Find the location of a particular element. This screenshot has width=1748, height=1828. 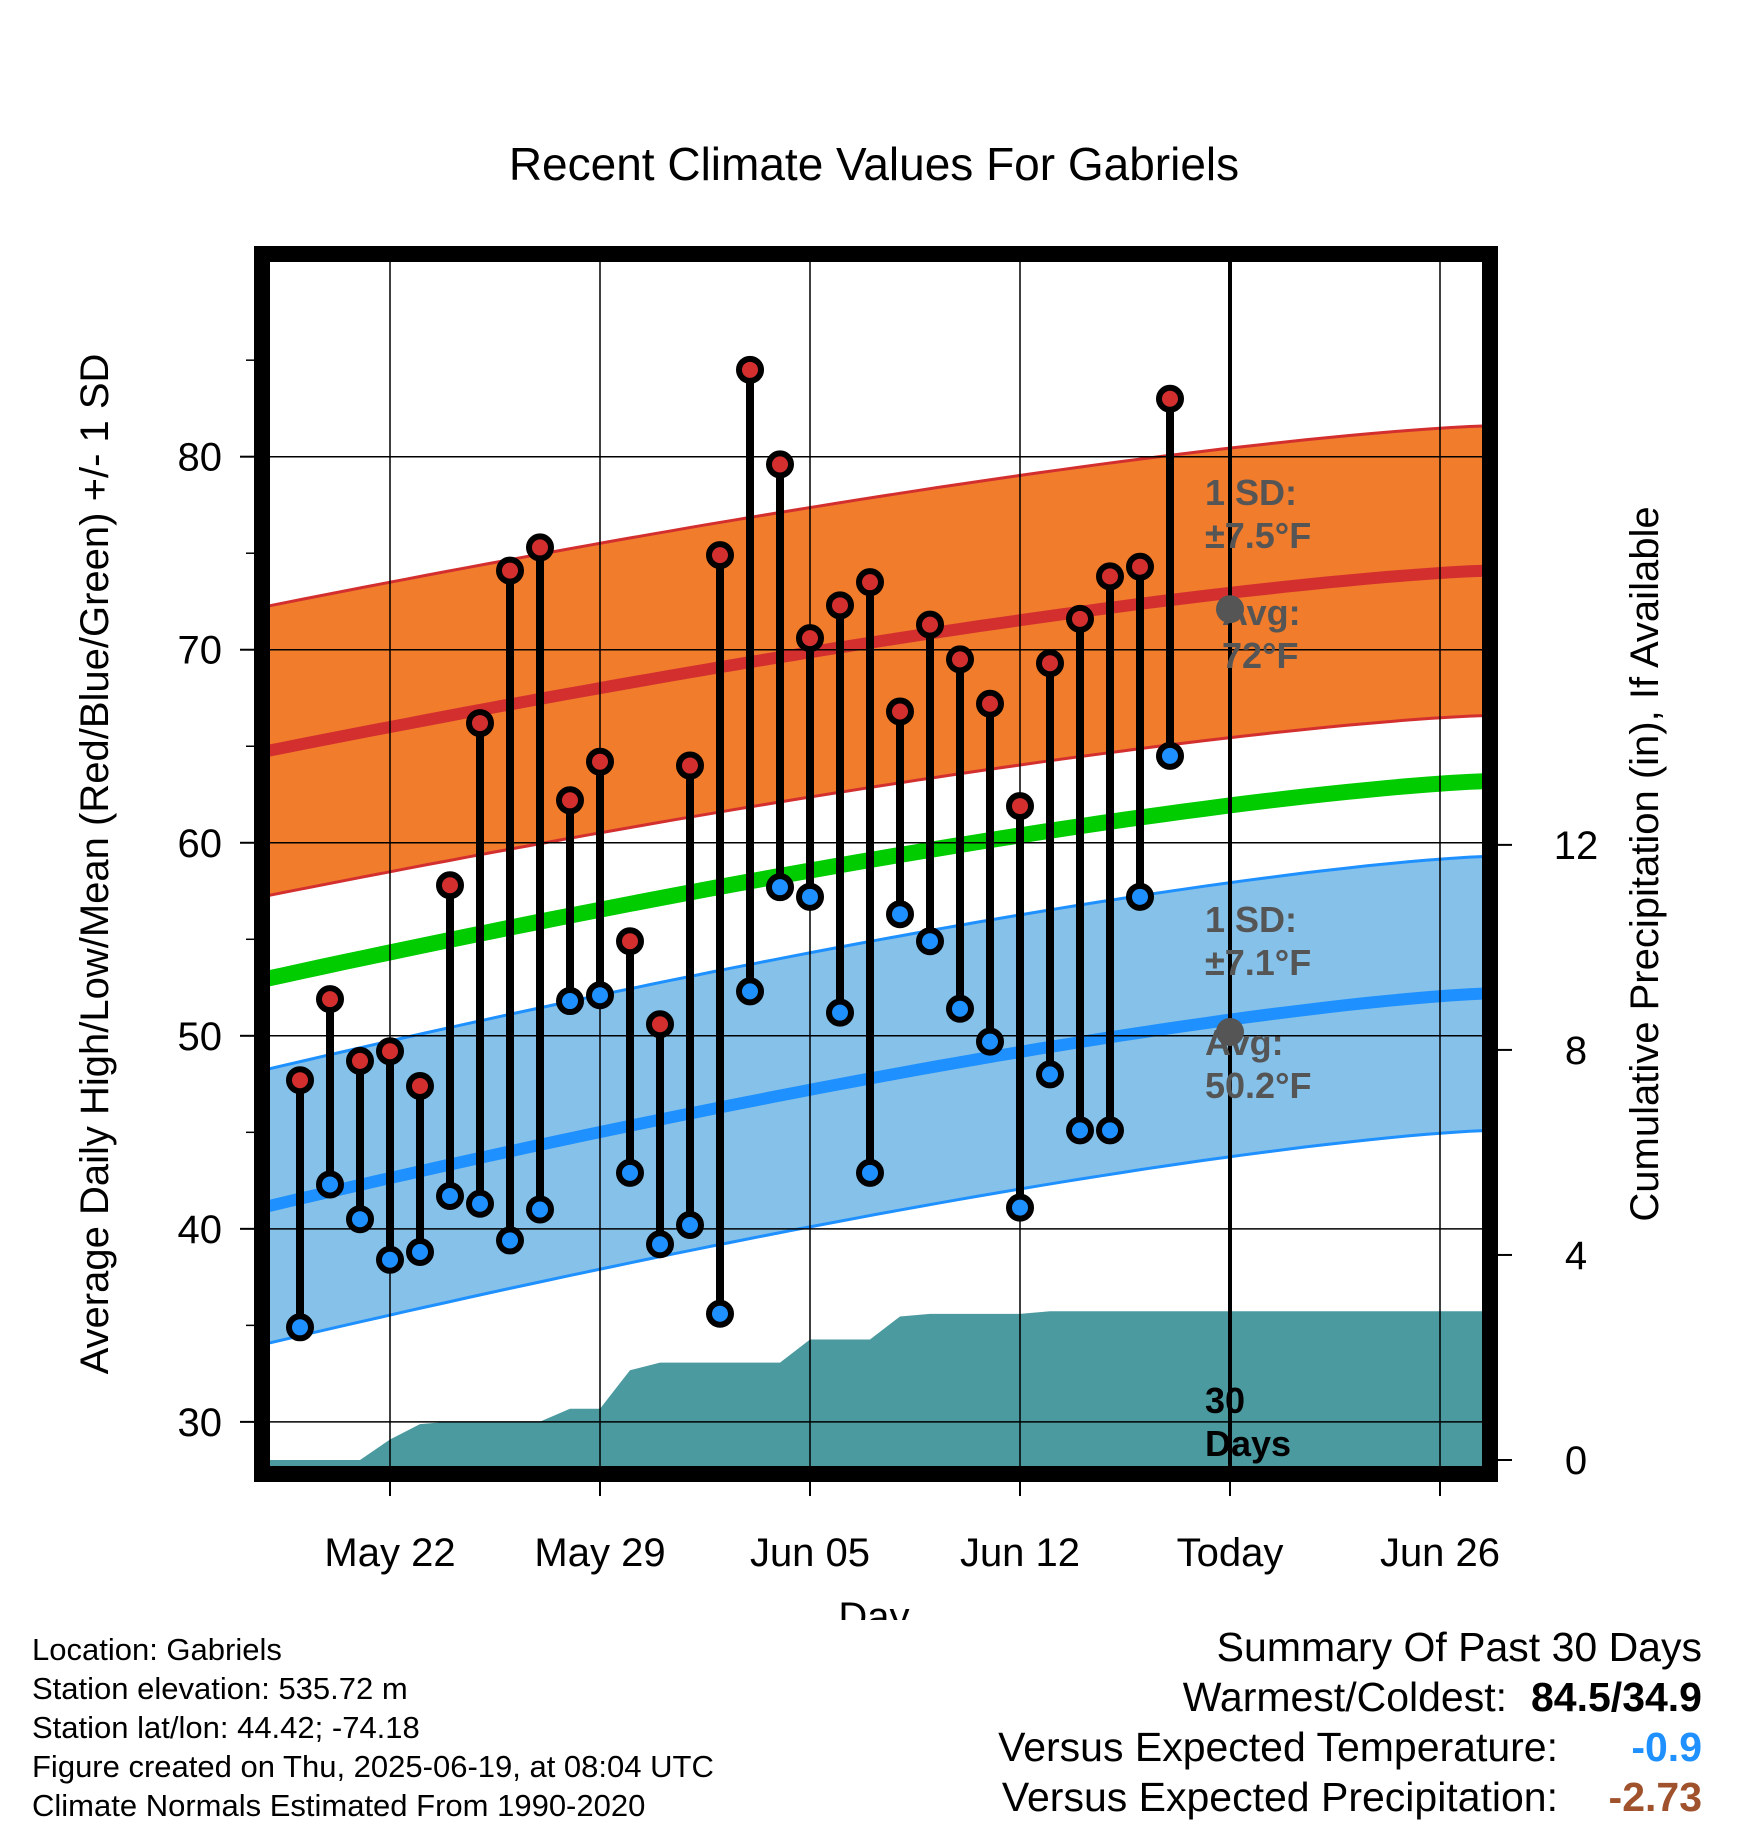

x-tick-label: May 29 is located at coordinates (599, 1553).